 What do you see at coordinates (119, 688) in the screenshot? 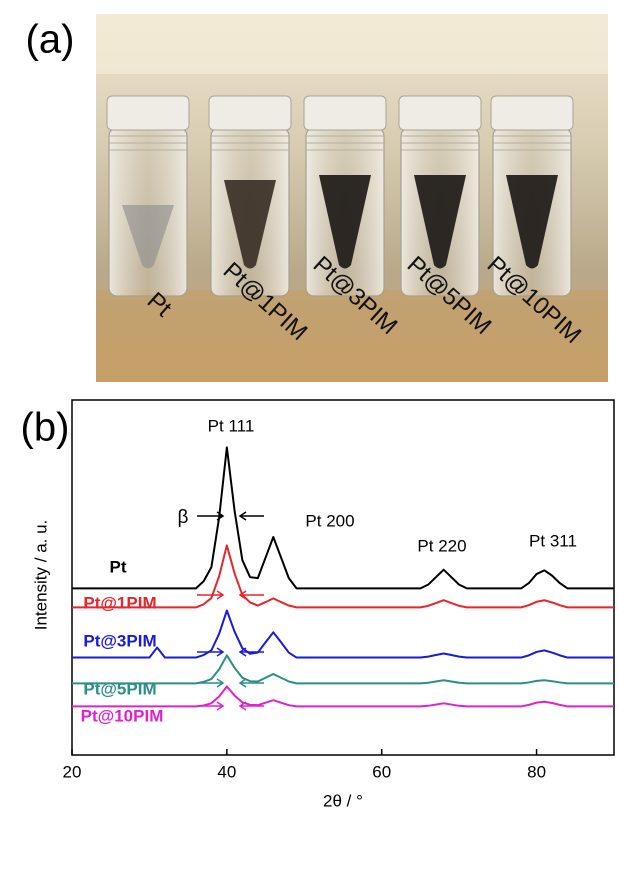
I see `series-label: Pt@5PIM` at bounding box center [119, 688].